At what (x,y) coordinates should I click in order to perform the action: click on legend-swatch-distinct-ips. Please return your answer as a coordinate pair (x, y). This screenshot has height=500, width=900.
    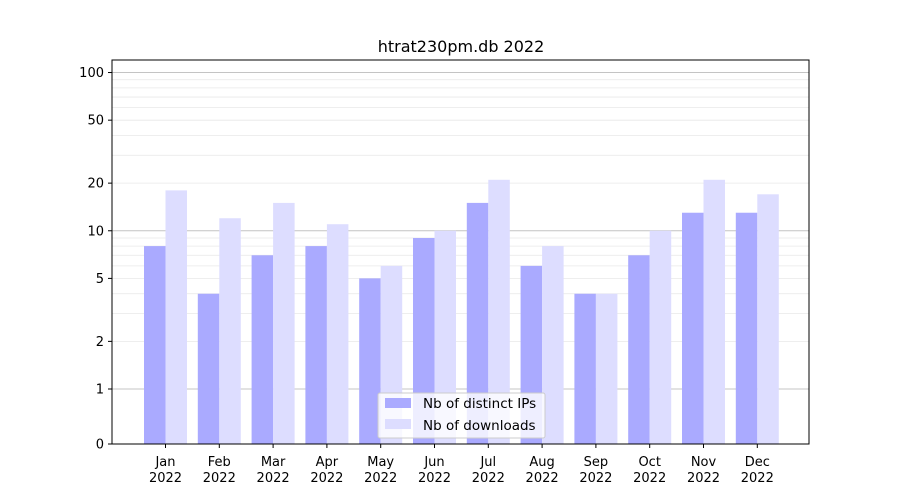
    Looking at the image, I should click on (398, 403).